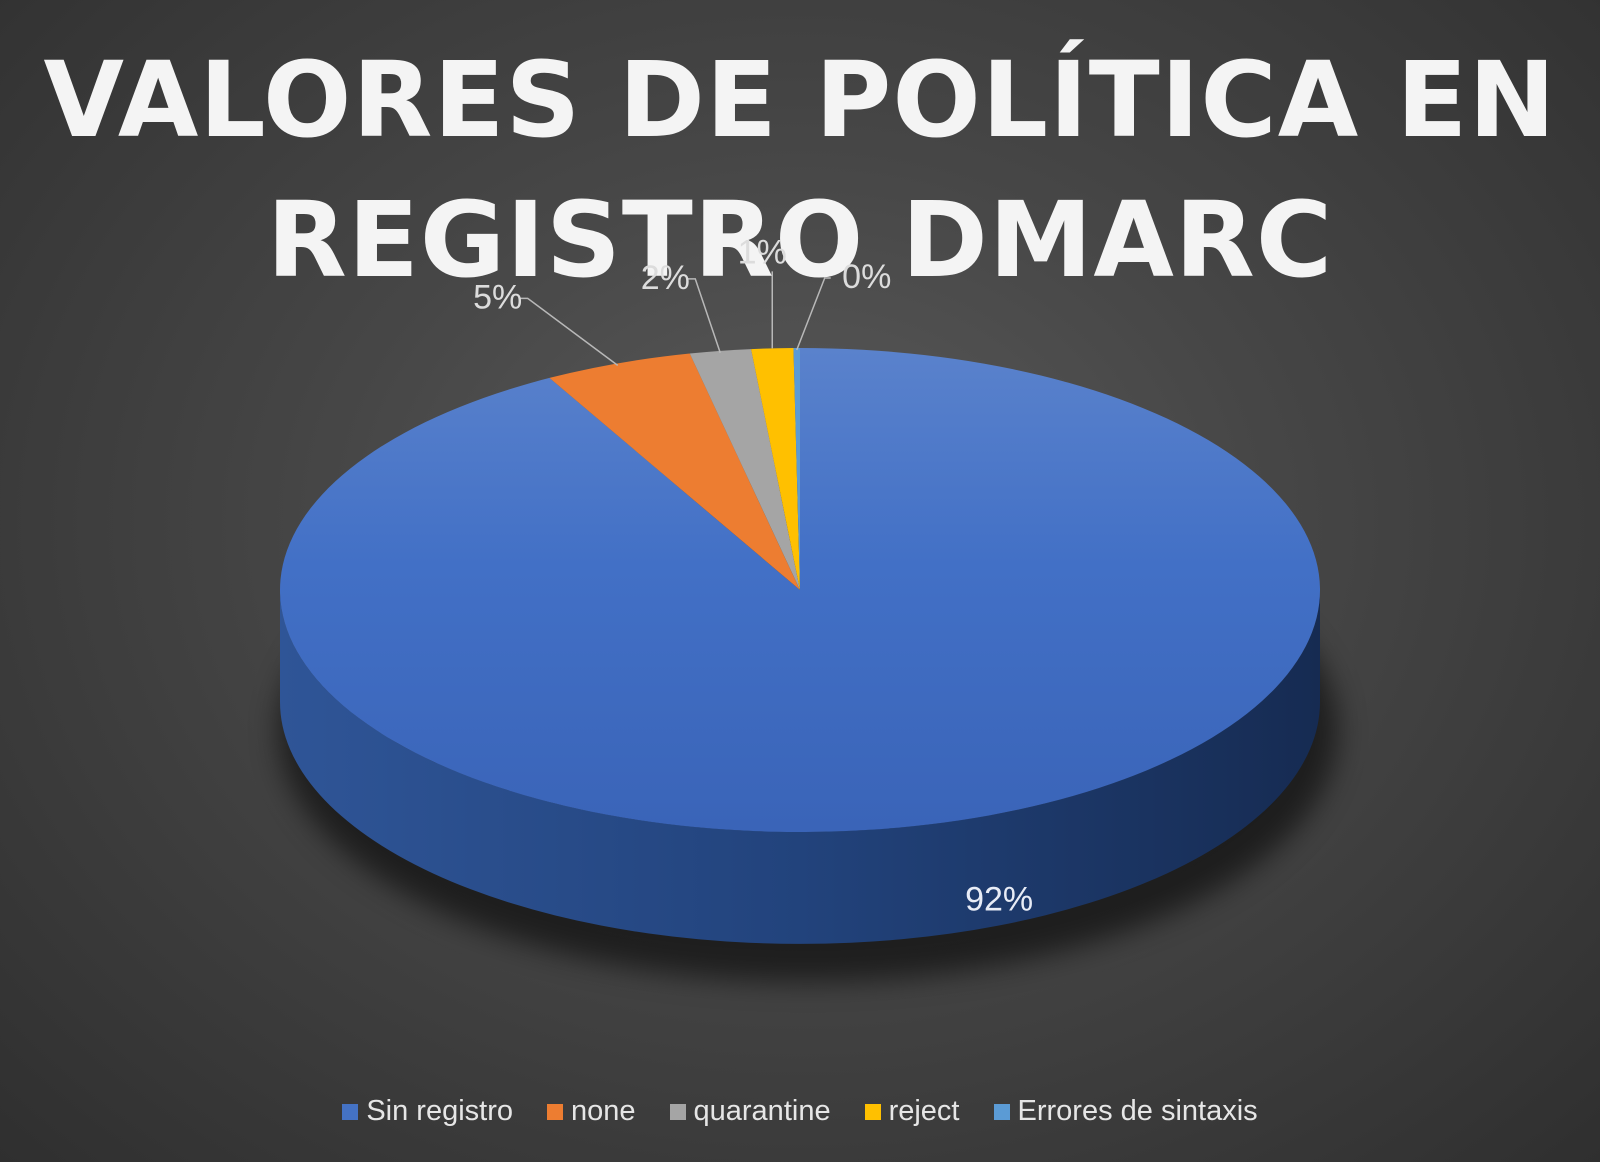 The width and height of the screenshot is (1600, 1162). I want to click on legend-item-quarantine: quarantine, so click(750, 1111).